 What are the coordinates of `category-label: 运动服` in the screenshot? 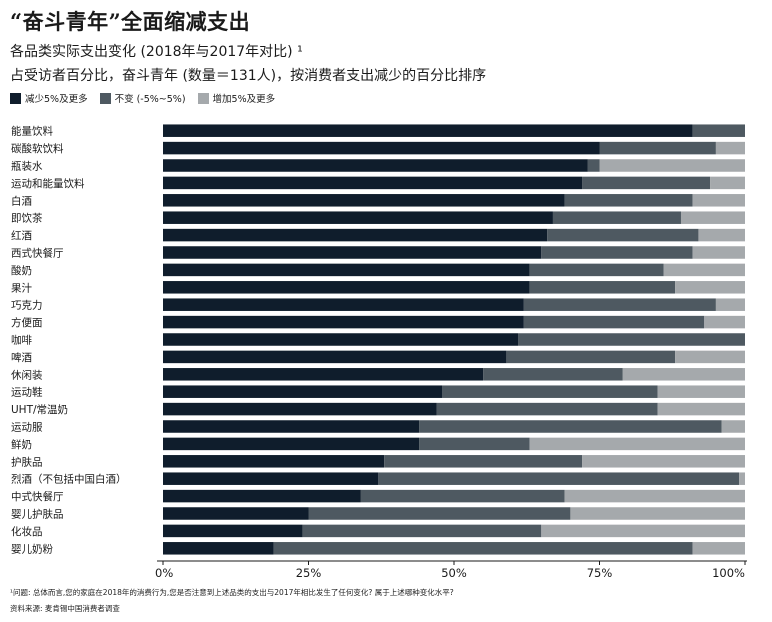 It's located at (27, 428).